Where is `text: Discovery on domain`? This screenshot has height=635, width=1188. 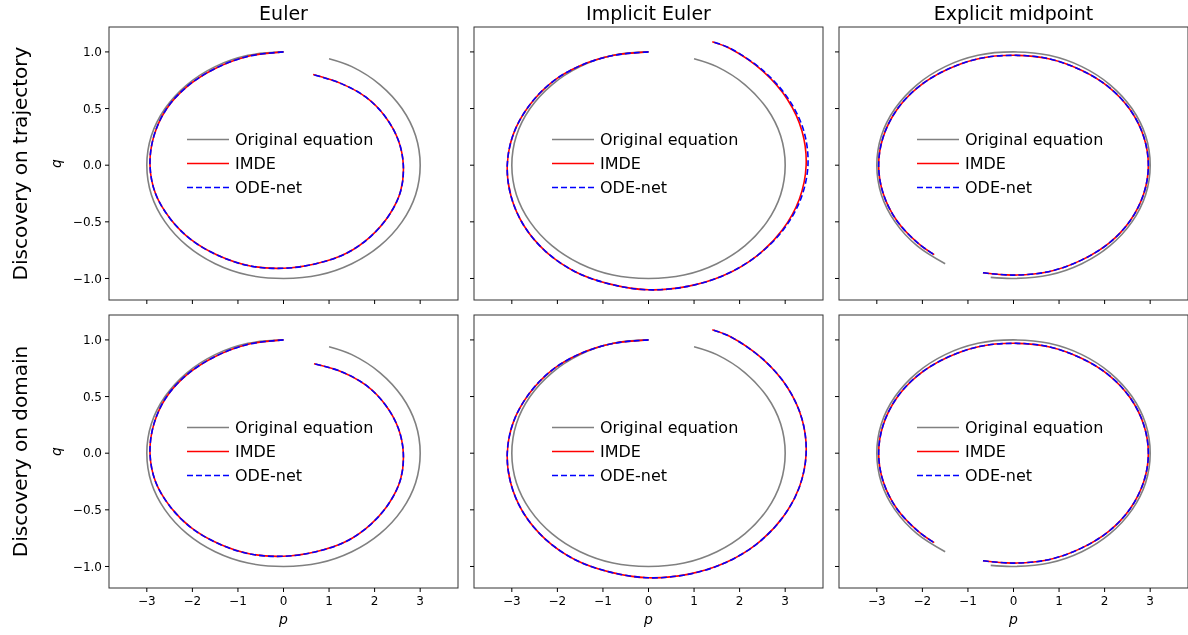 text: Discovery on domain is located at coordinates (20, 451).